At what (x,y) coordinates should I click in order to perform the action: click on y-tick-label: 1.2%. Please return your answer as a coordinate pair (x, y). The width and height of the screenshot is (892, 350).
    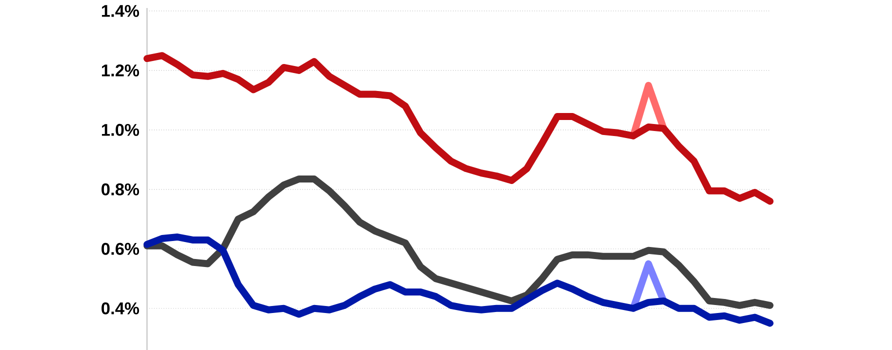
    Looking at the image, I should click on (121, 70).